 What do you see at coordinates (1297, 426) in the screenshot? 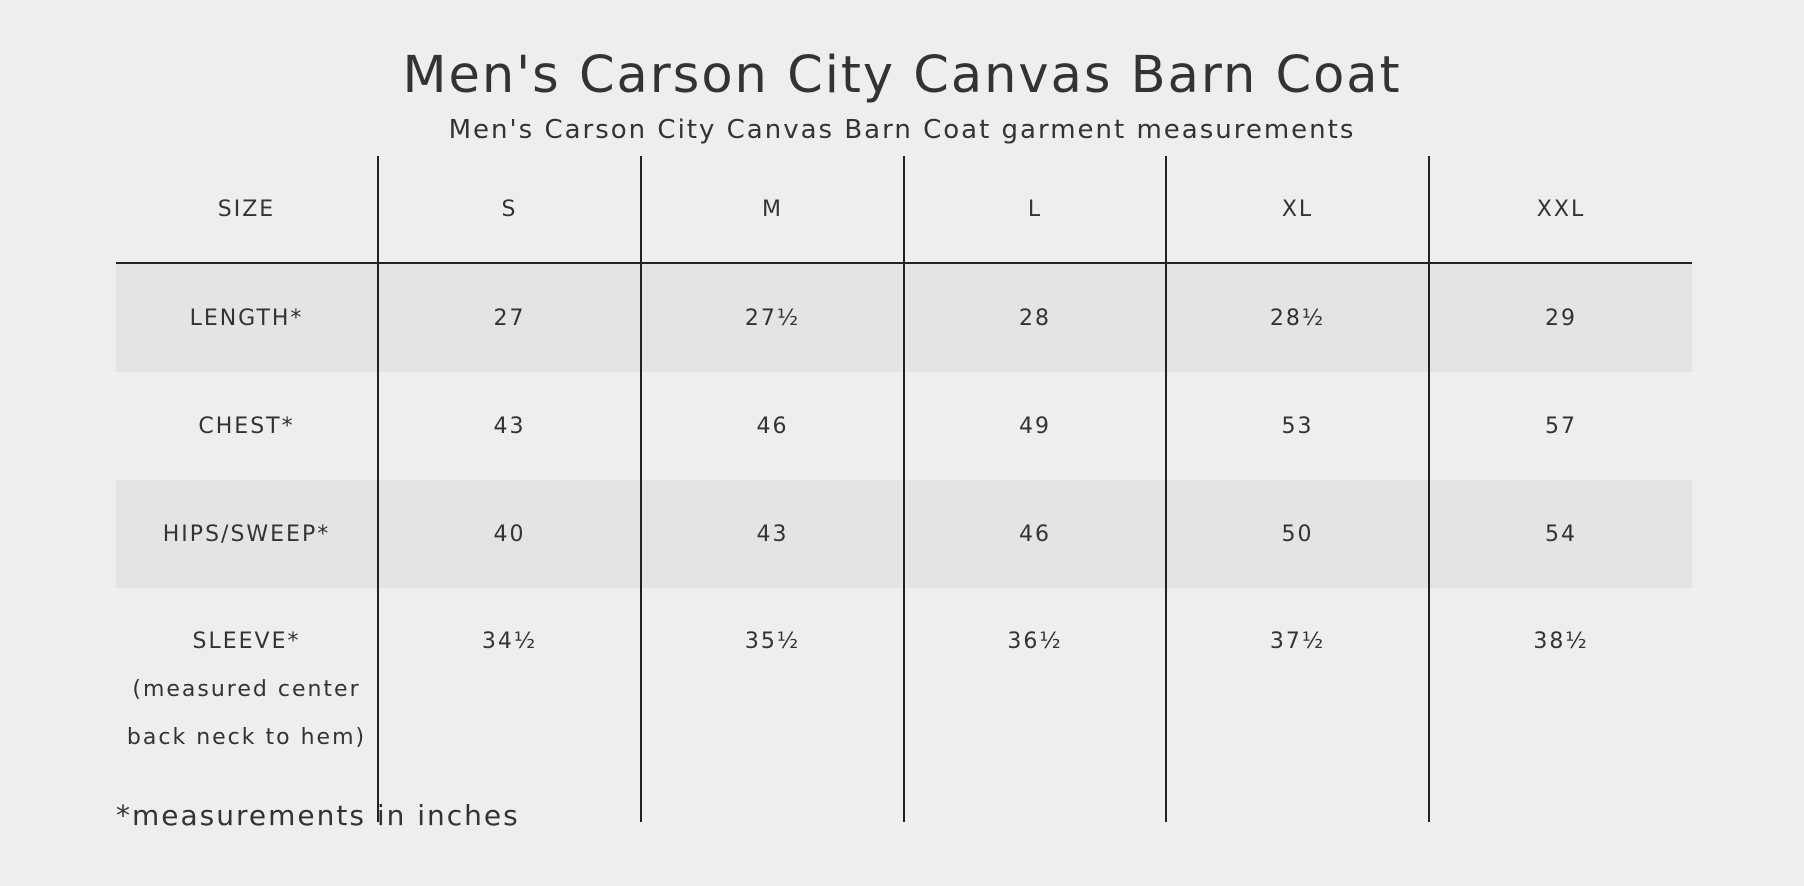
I see `table-cell: 53` at bounding box center [1297, 426].